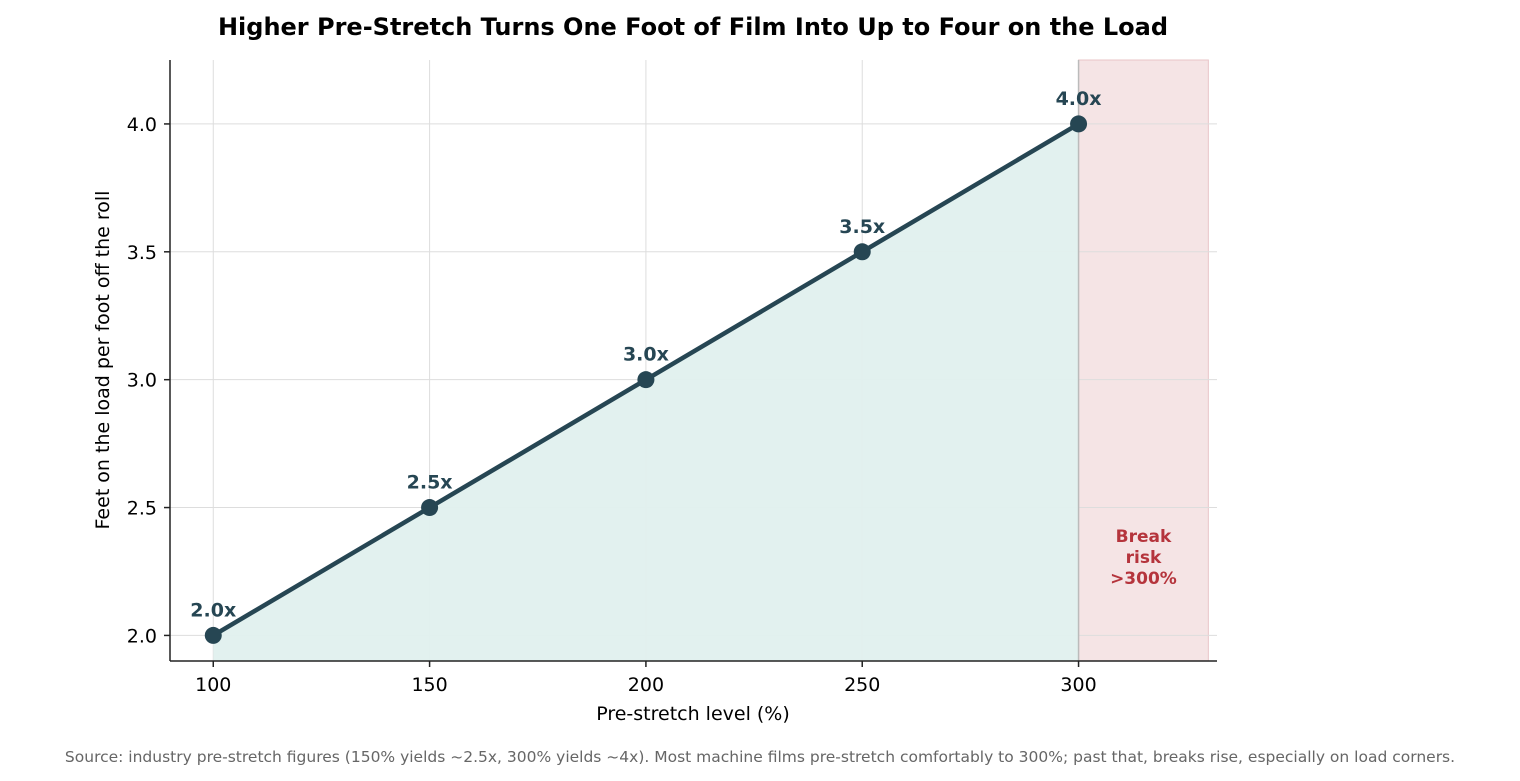 Image resolution: width=1520 pixels, height=781 pixels. Describe the element at coordinates (213, 610) in the screenshot. I see `data-label: 2.0x` at that location.